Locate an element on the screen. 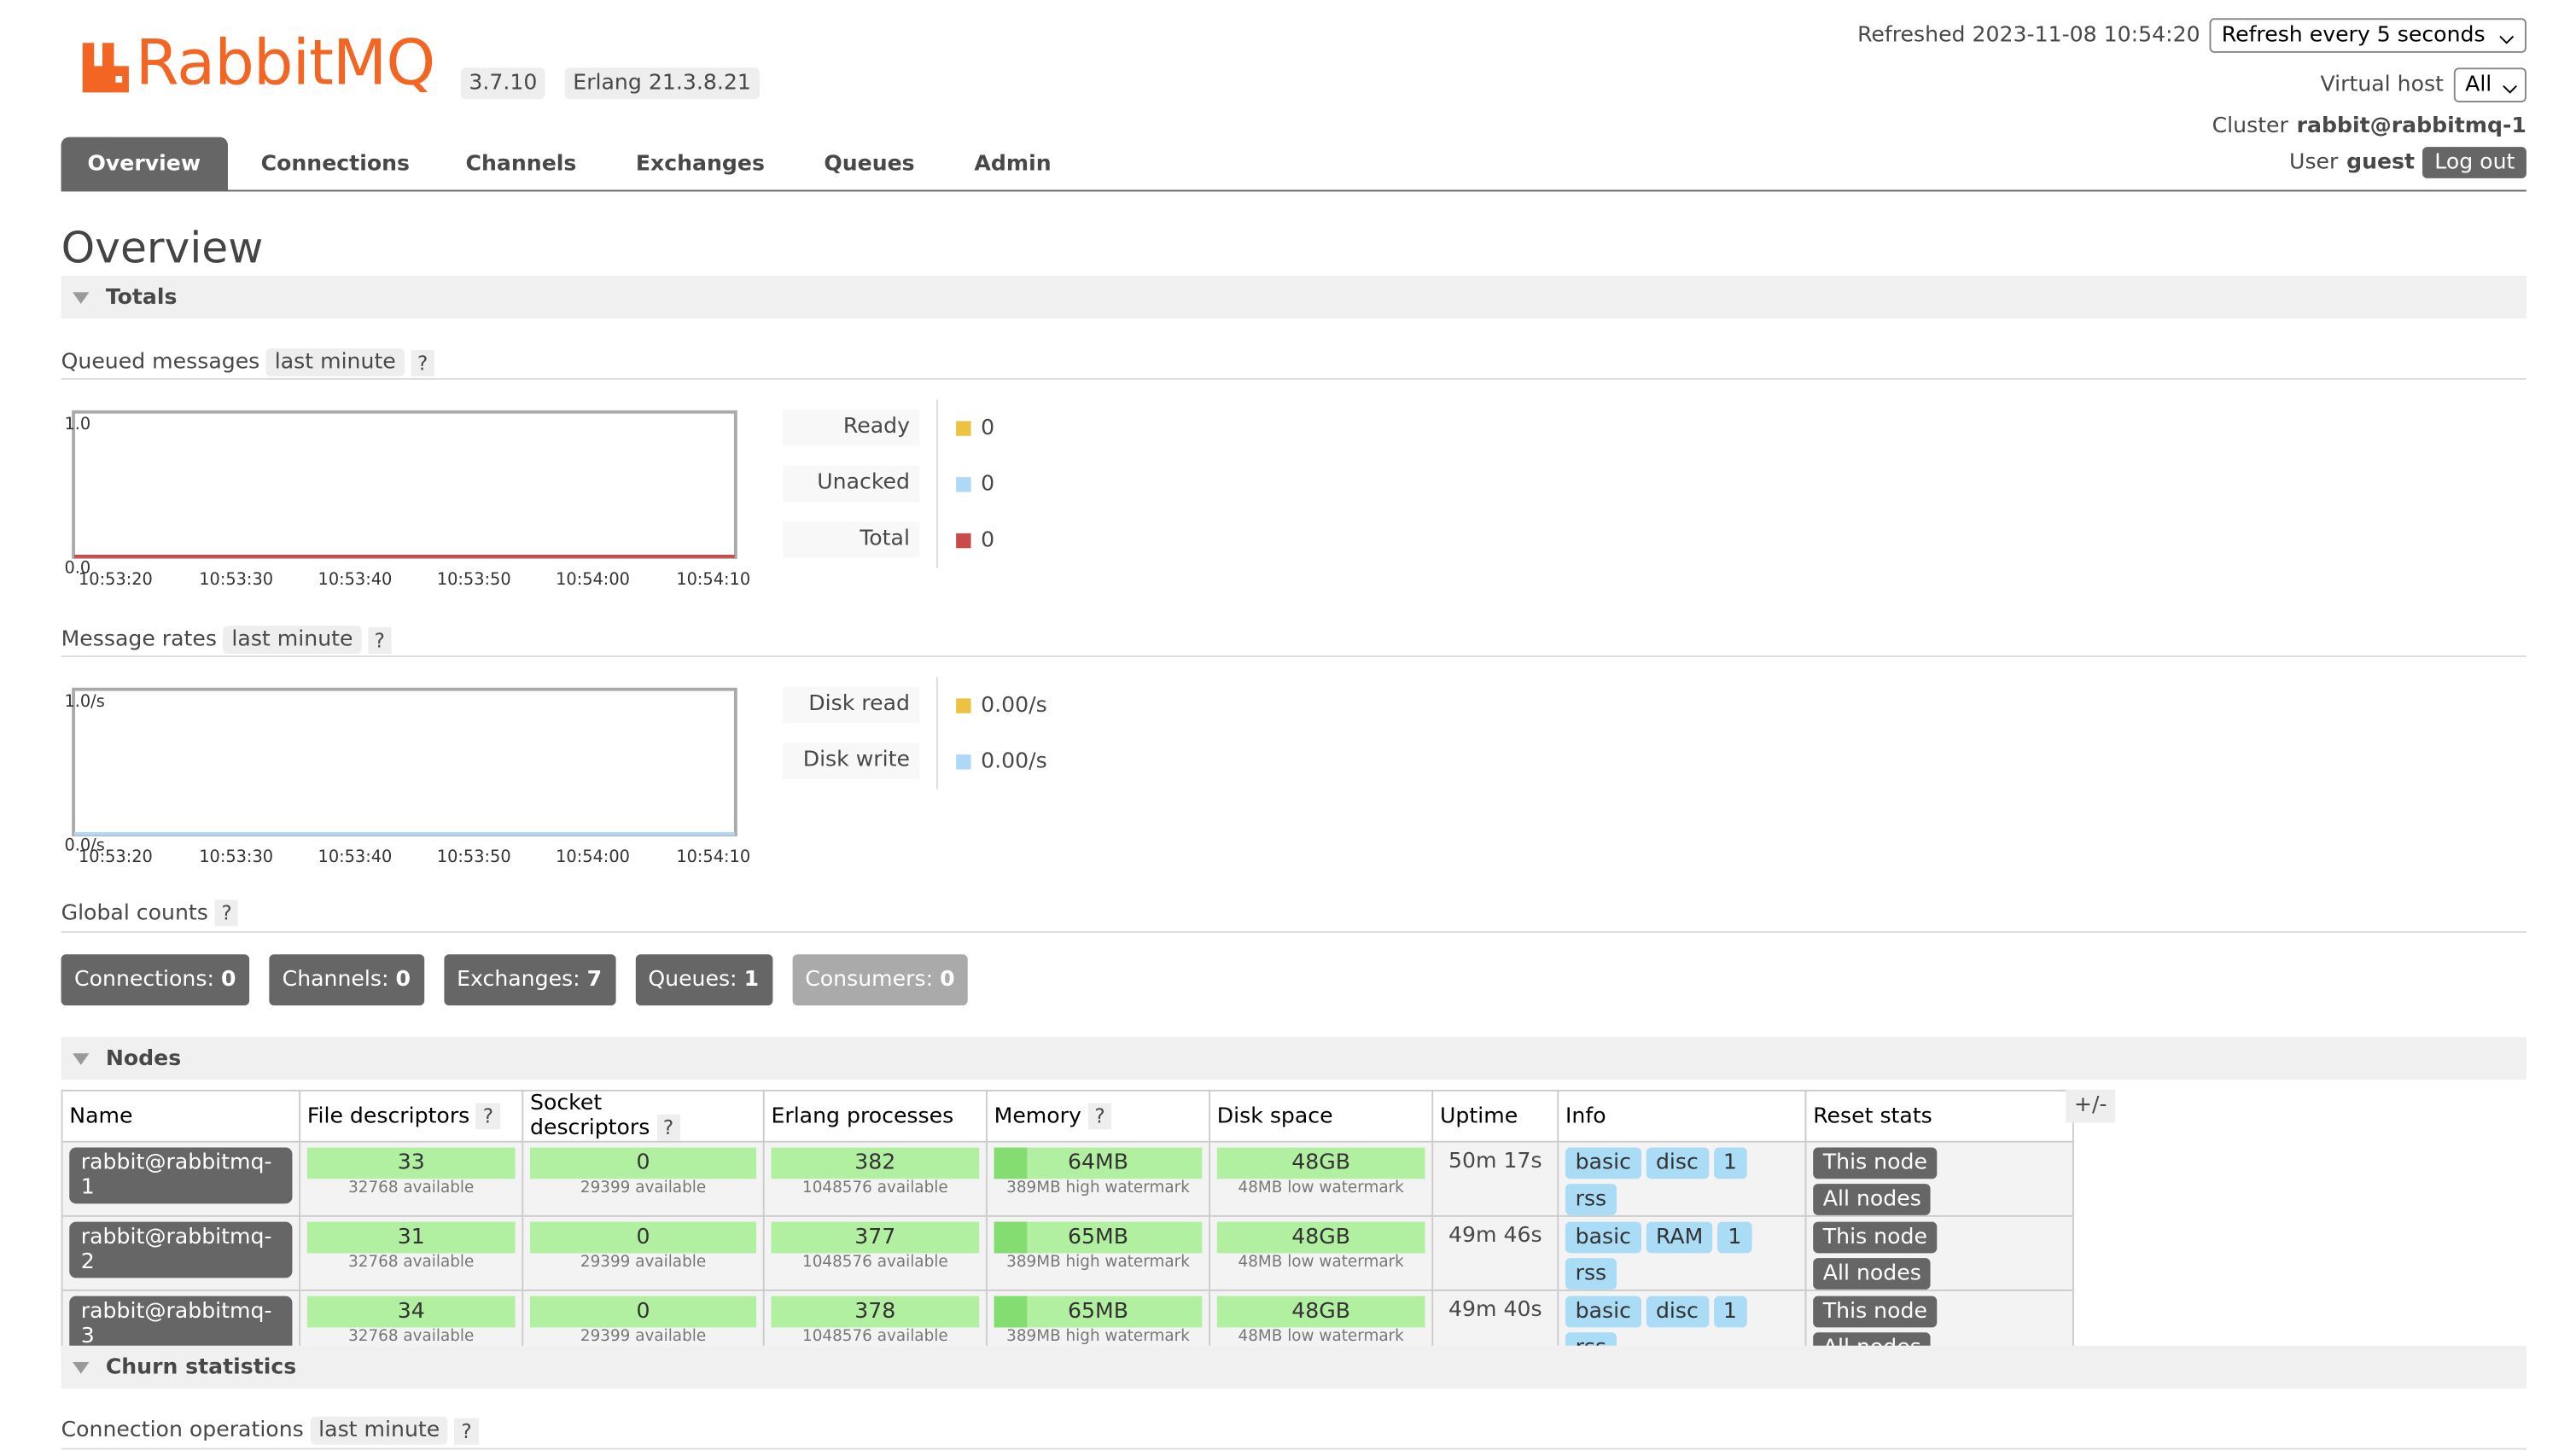 The image size is (2576, 1450). refreshed: Refreshed 2023-11-08 10:54:20 is located at coordinates (2028, 36).